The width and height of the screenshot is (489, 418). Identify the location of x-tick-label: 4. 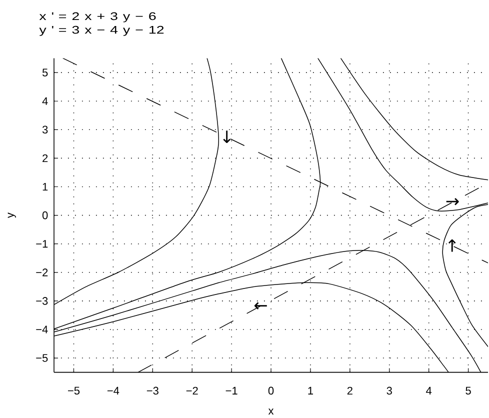
(429, 390).